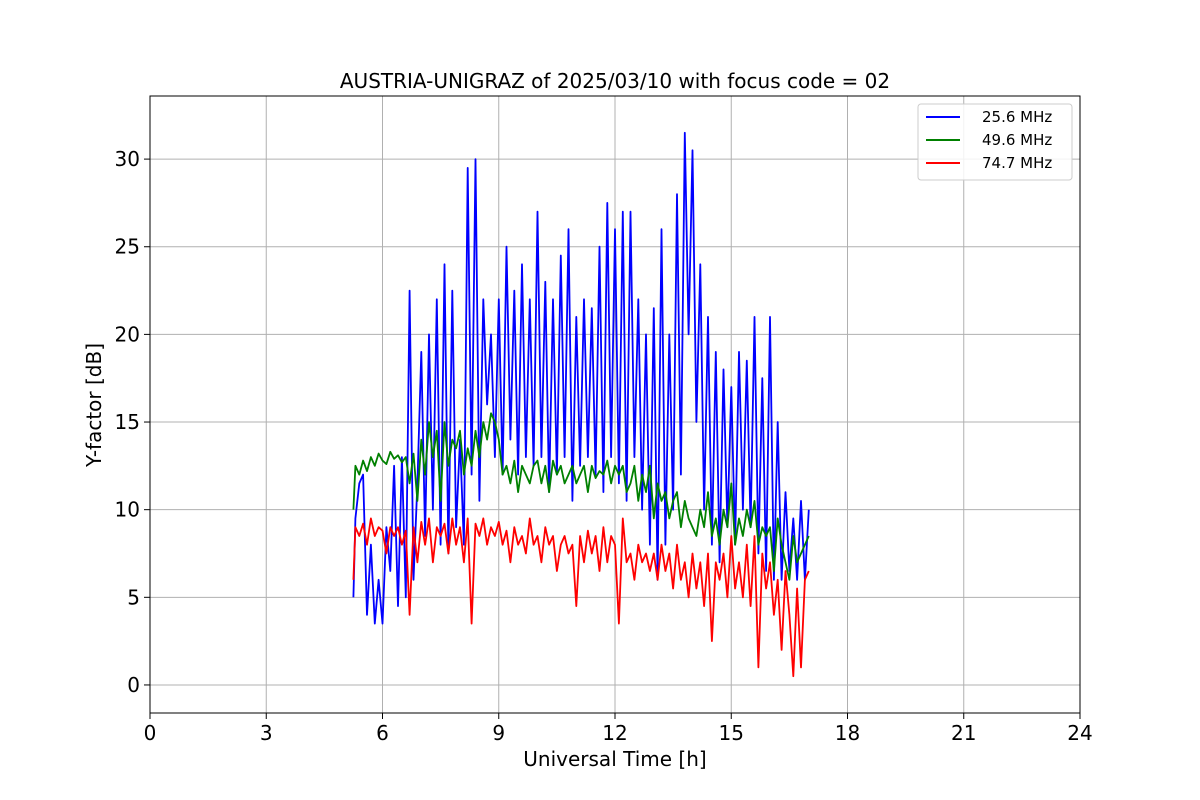 The image size is (1200, 800). Describe the element at coordinates (127, 247) in the screenshot. I see `y-tick-label: 25` at that location.